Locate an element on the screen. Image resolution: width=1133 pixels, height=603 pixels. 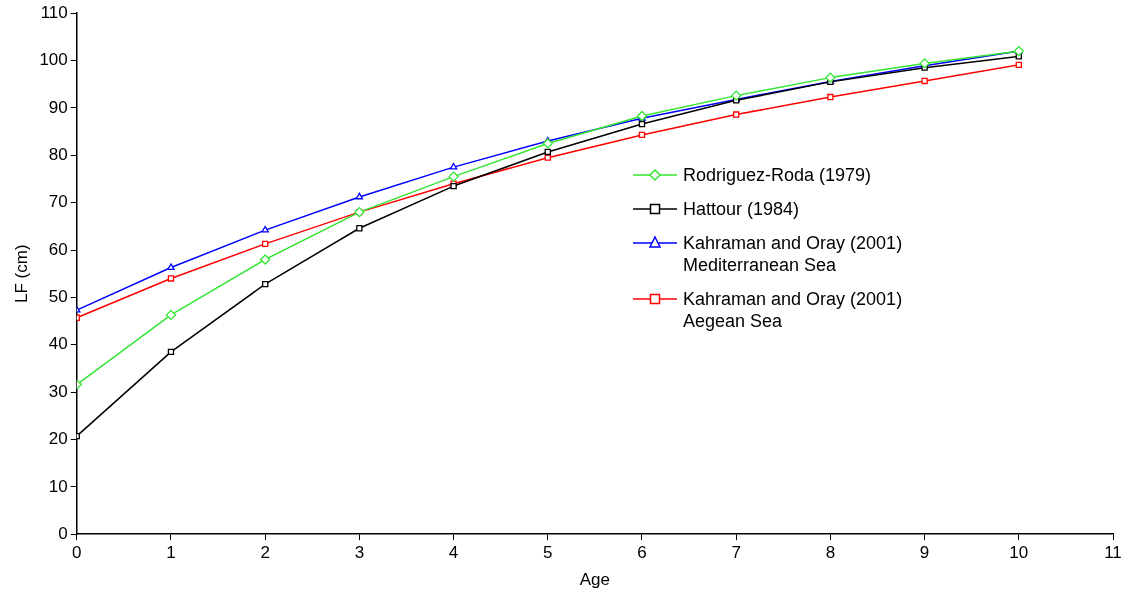
y-axis-title: LF (cm) is located at coordinates (21, 273).